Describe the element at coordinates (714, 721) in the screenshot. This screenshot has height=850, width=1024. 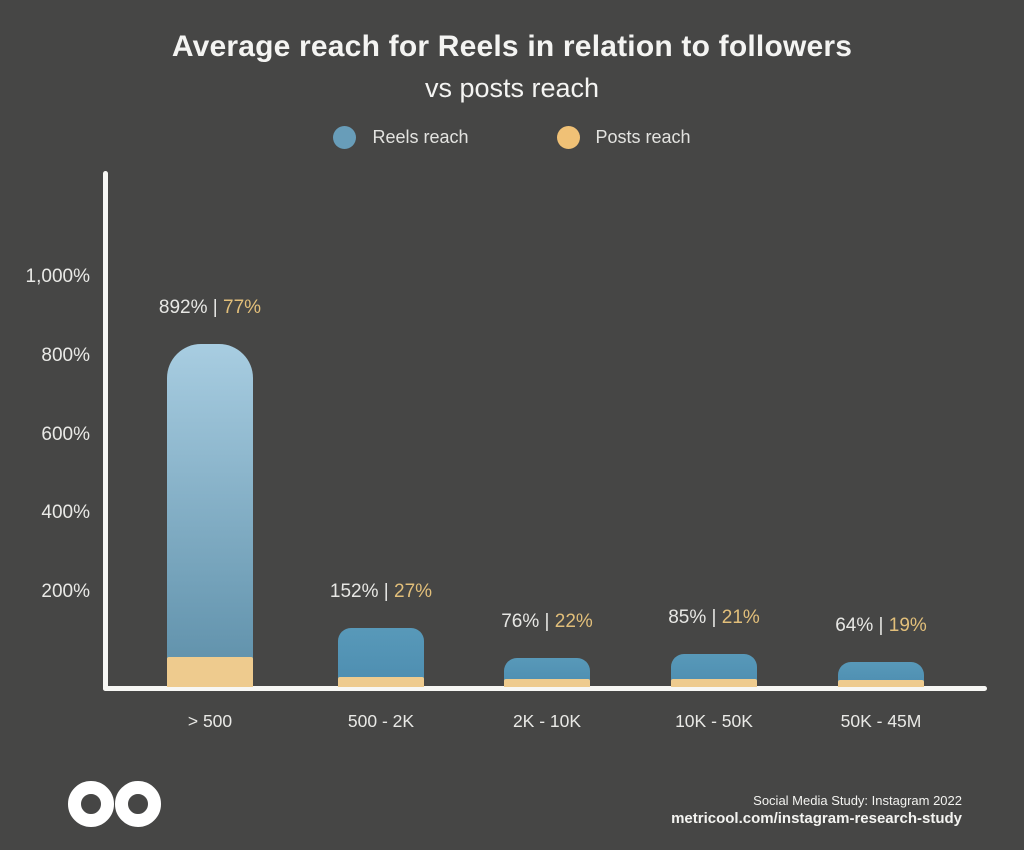
I see `x-category-label: 10K - 50K` at that location.